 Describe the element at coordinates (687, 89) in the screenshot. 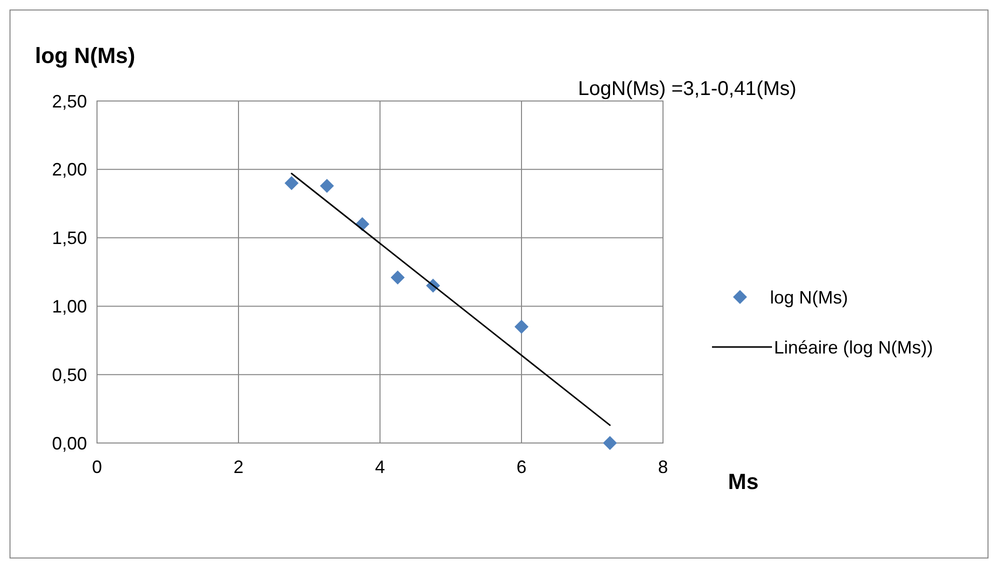

I see `text: LogN(Ms) =3,1-0,41(Ms)` at that location.